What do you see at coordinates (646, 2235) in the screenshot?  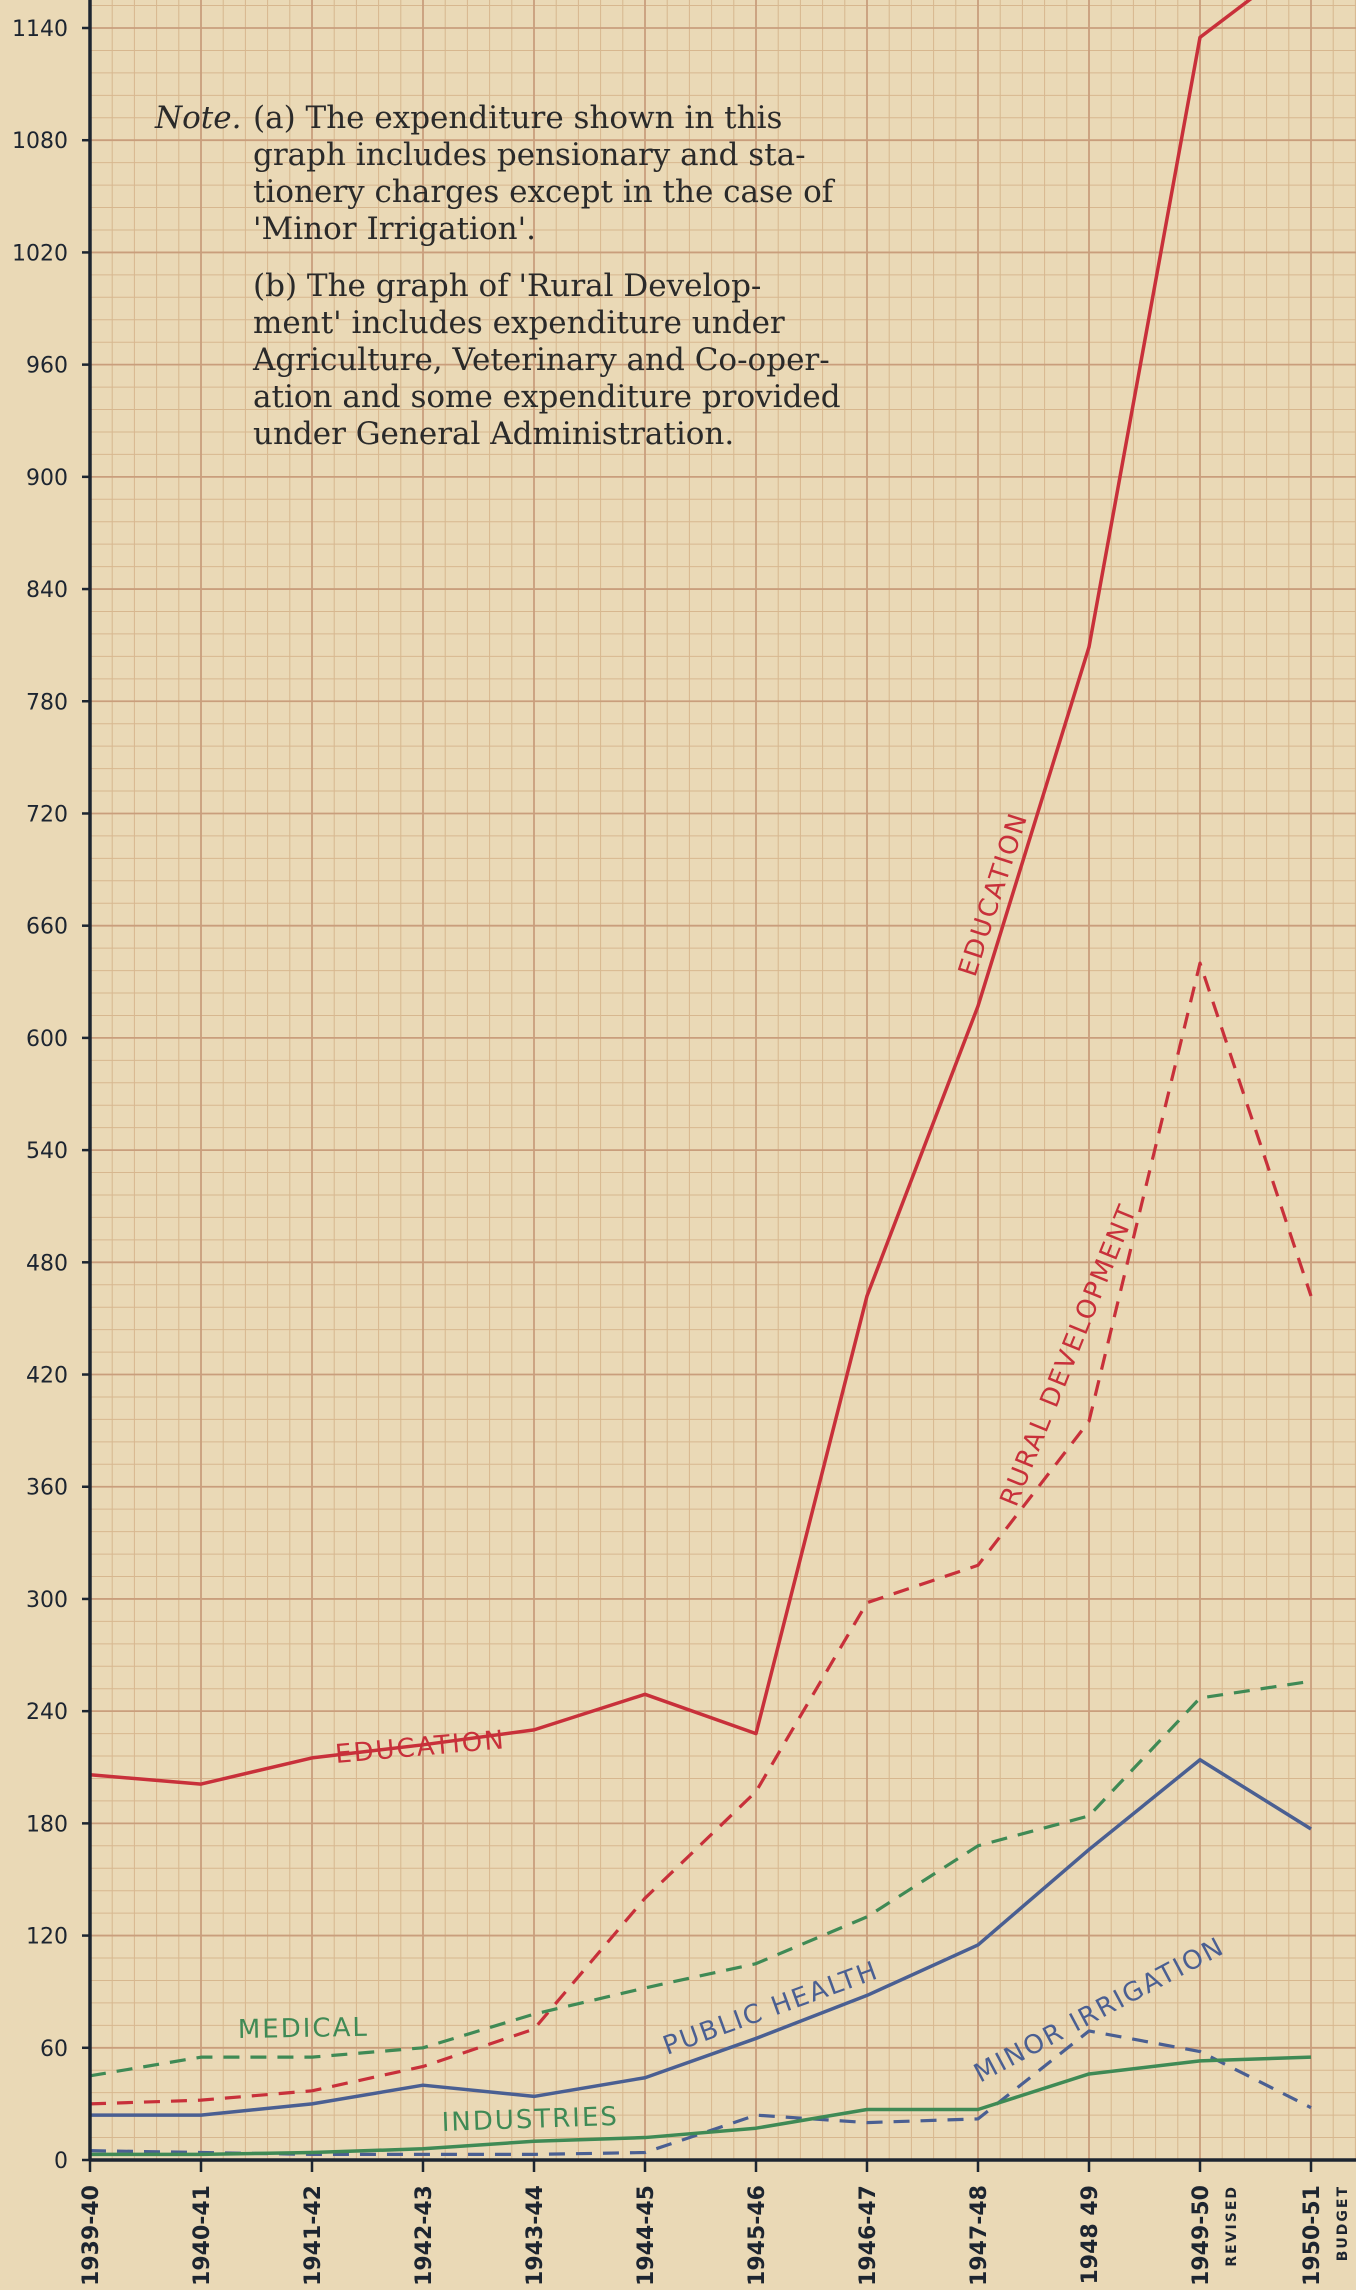 I see `x-tick-label: 1944-45` at bounding box center [646, 2235].